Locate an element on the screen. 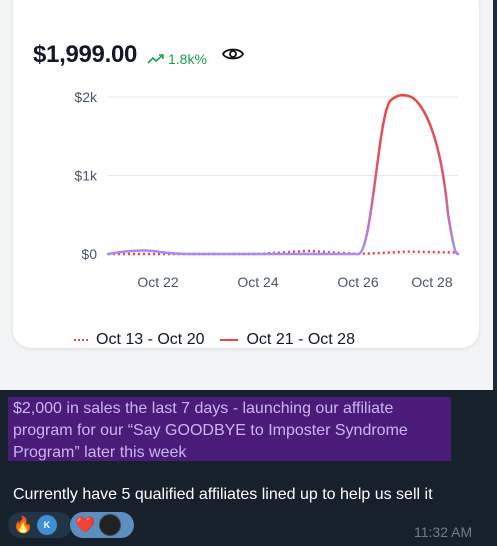 This screenshot has height=546, width=497. avatar is located at coordinates (109, 525).